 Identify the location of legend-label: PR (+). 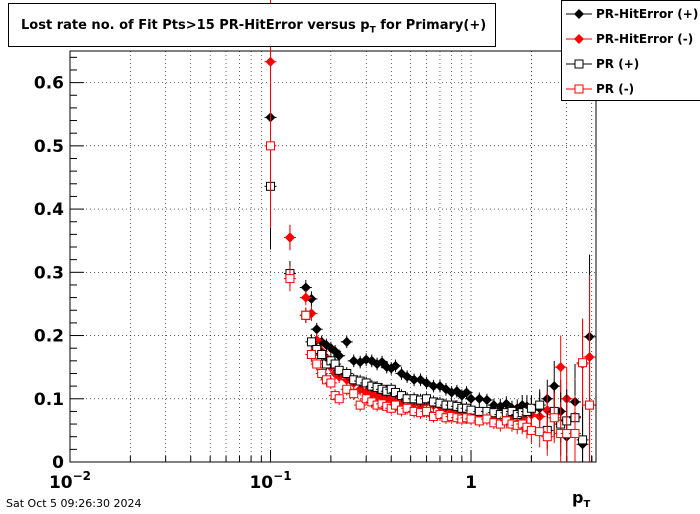
(618, 64).